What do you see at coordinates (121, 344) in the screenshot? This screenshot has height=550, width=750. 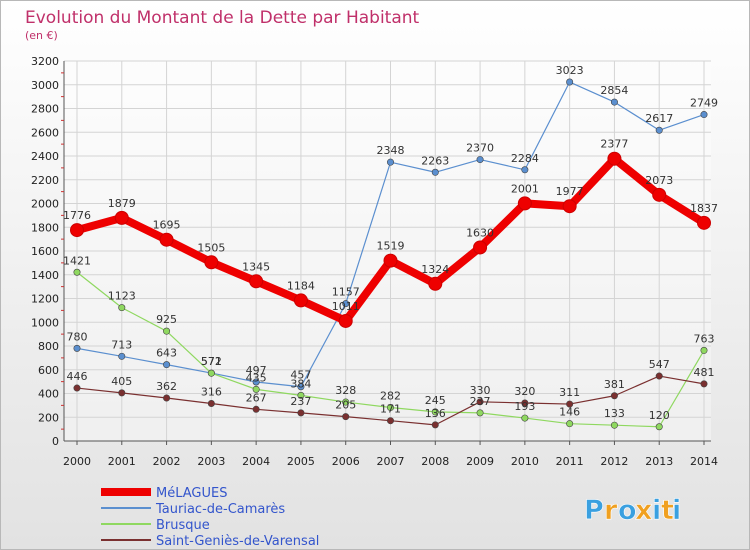 I see `data-label-tauriac-de-camares: 713` at bounding box center [121, 344].